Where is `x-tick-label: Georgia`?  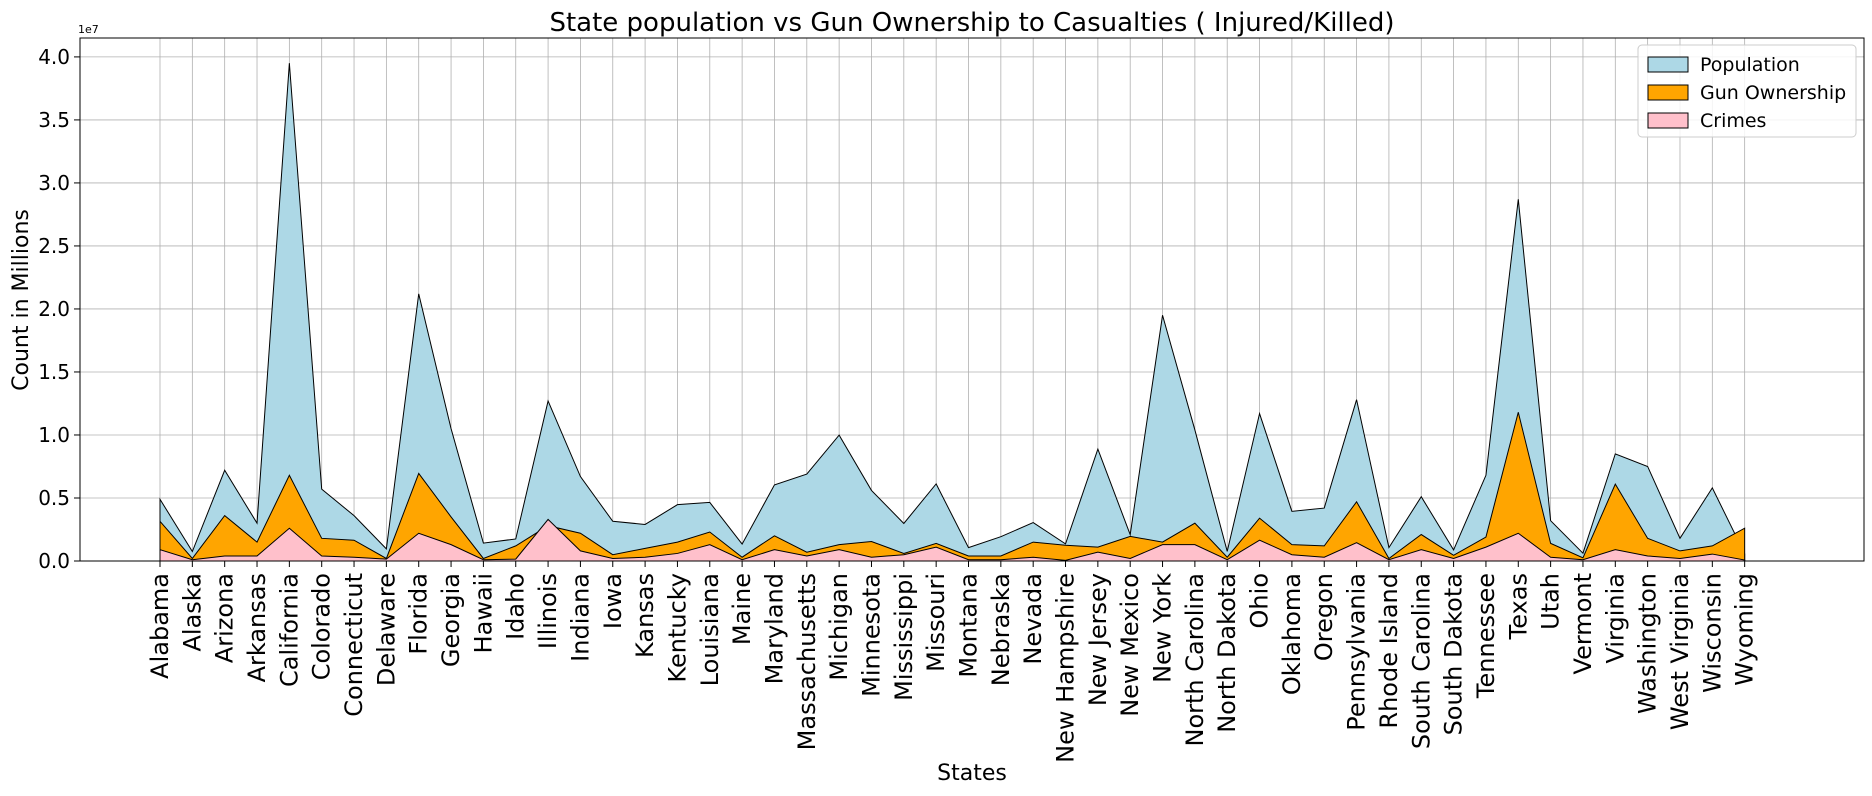 x-tick-label: Georgia is located at coordinates (451, 620).